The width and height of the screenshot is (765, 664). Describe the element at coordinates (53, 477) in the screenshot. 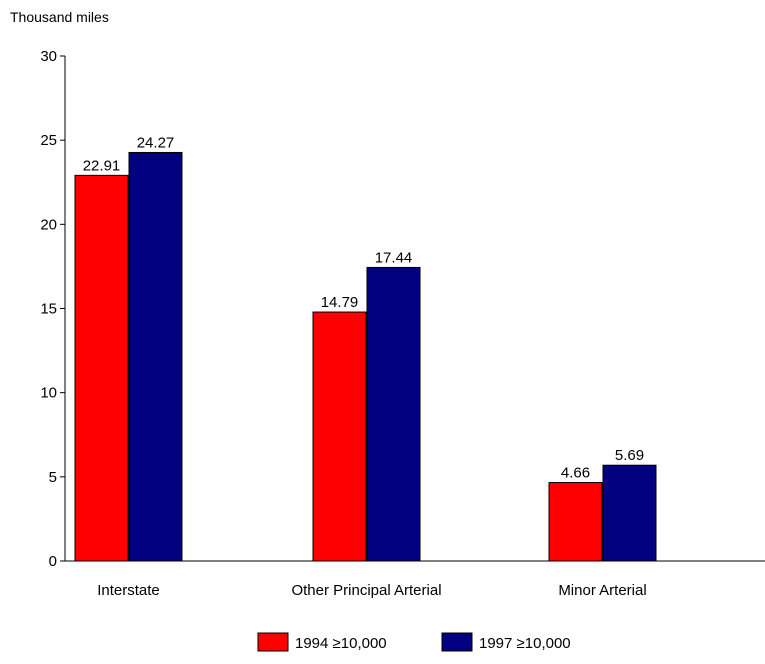

I see `y-tick-label: 5` at that location.